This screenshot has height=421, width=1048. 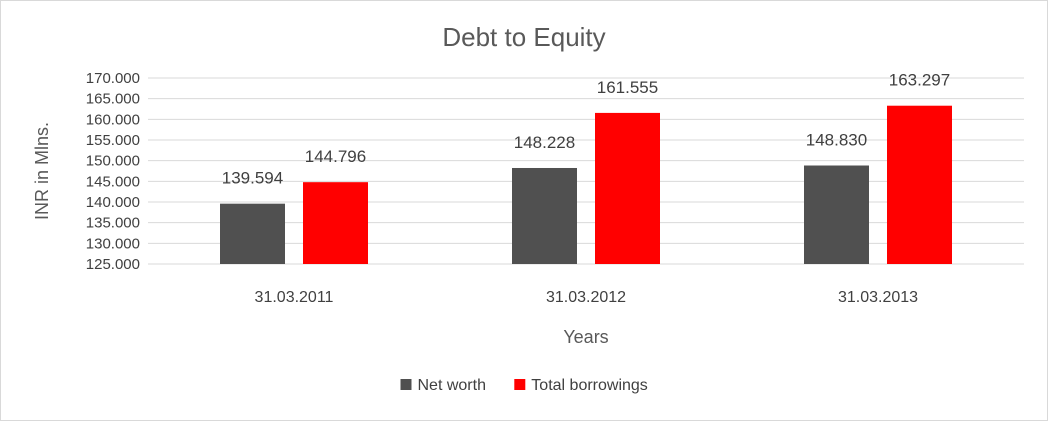 What do you see at coordinates (836, 140) in the screenshot?
I see `data-label: 148.830` at bounding box center [836, 140].